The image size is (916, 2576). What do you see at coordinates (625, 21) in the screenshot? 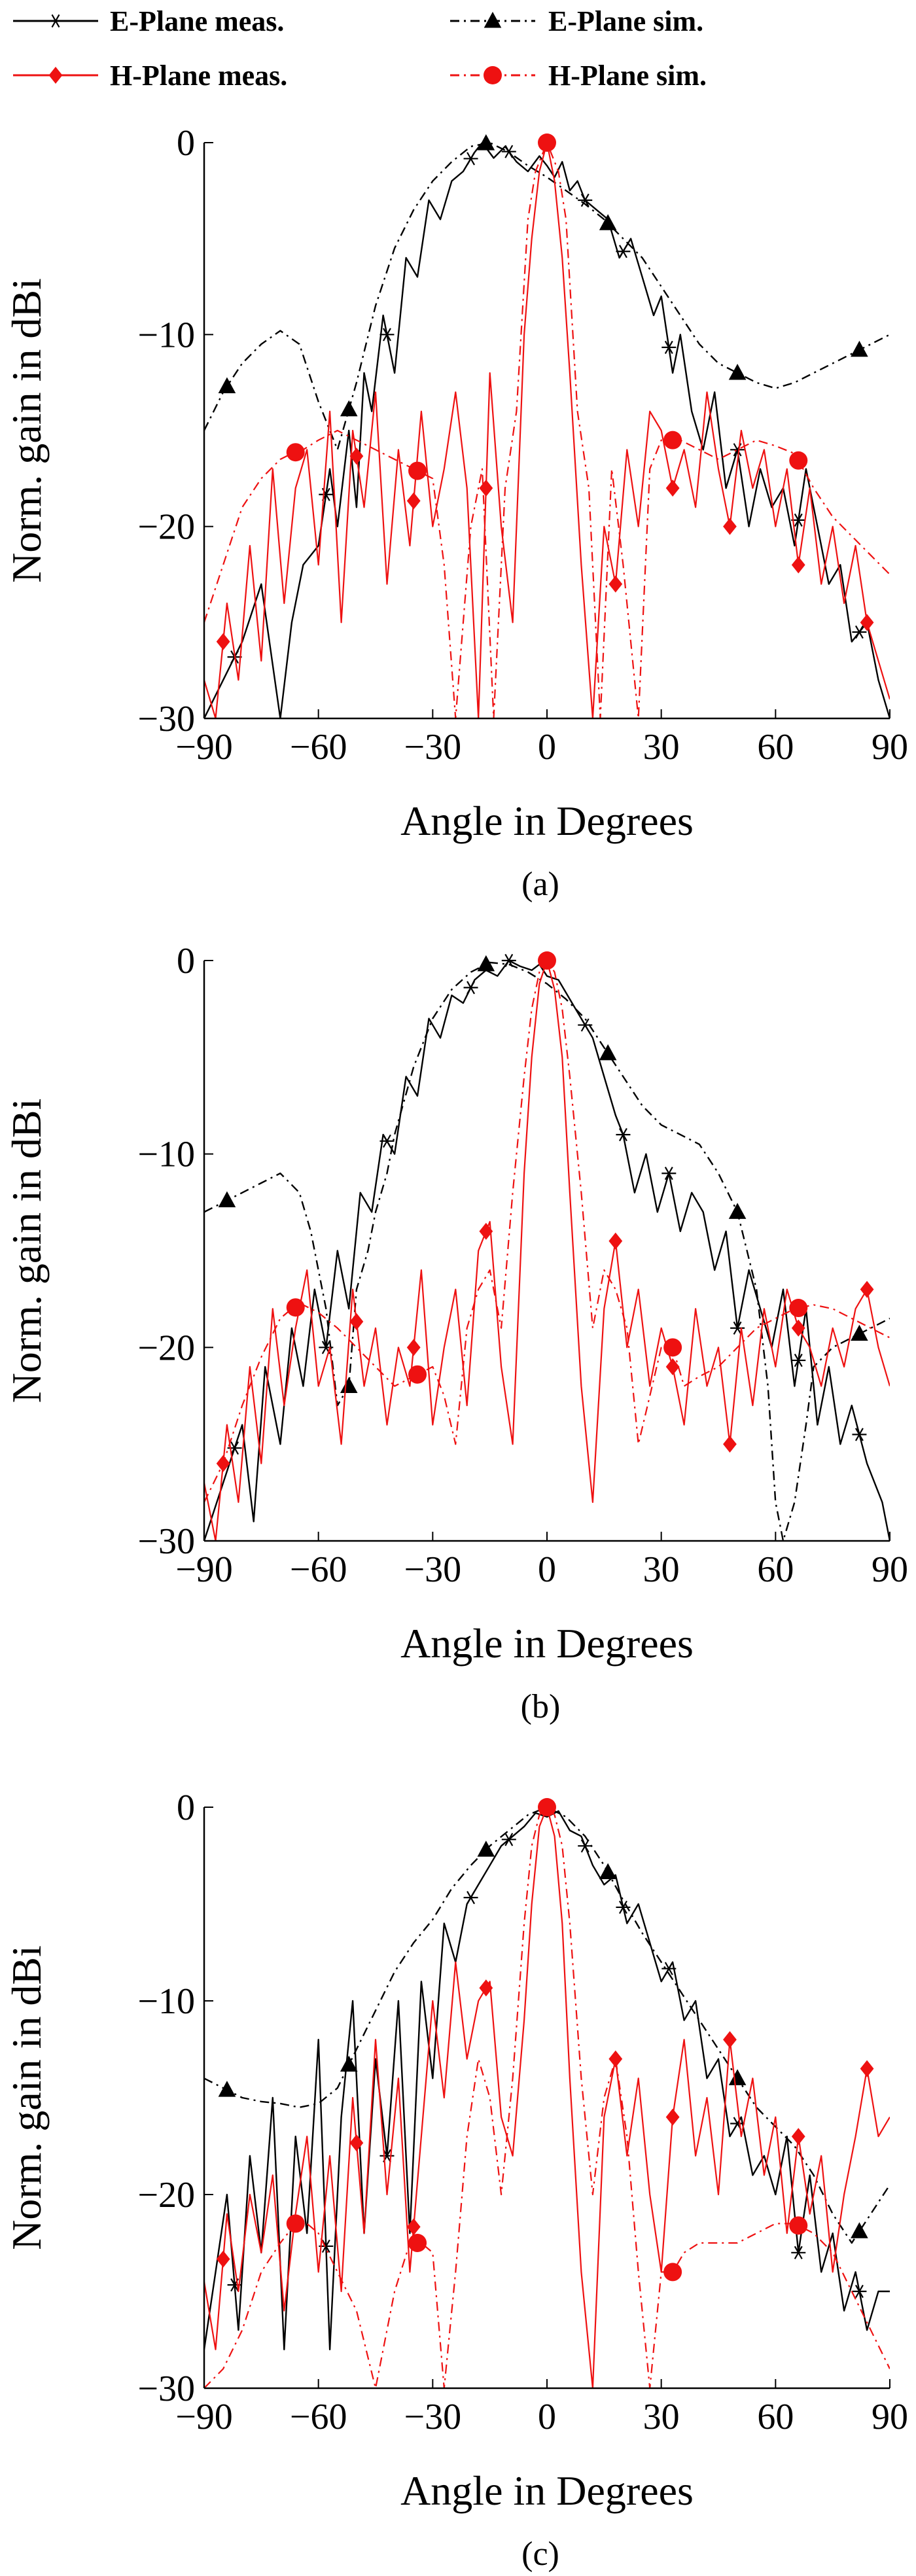
I see `legend-label: E-Plane sim.` at bounding box center [625, 21].